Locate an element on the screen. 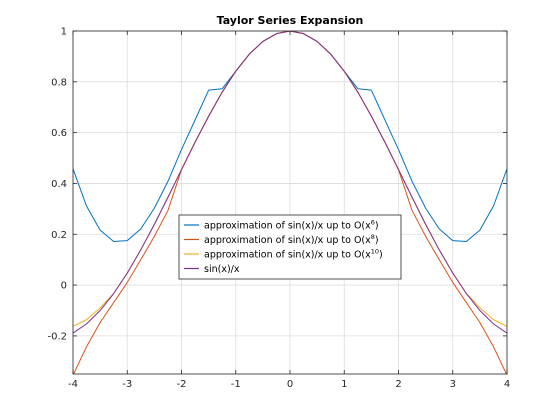 The height and width of the screenshot is (420, 560). y-tick-label: 1 is located at coordinates (64, 32).